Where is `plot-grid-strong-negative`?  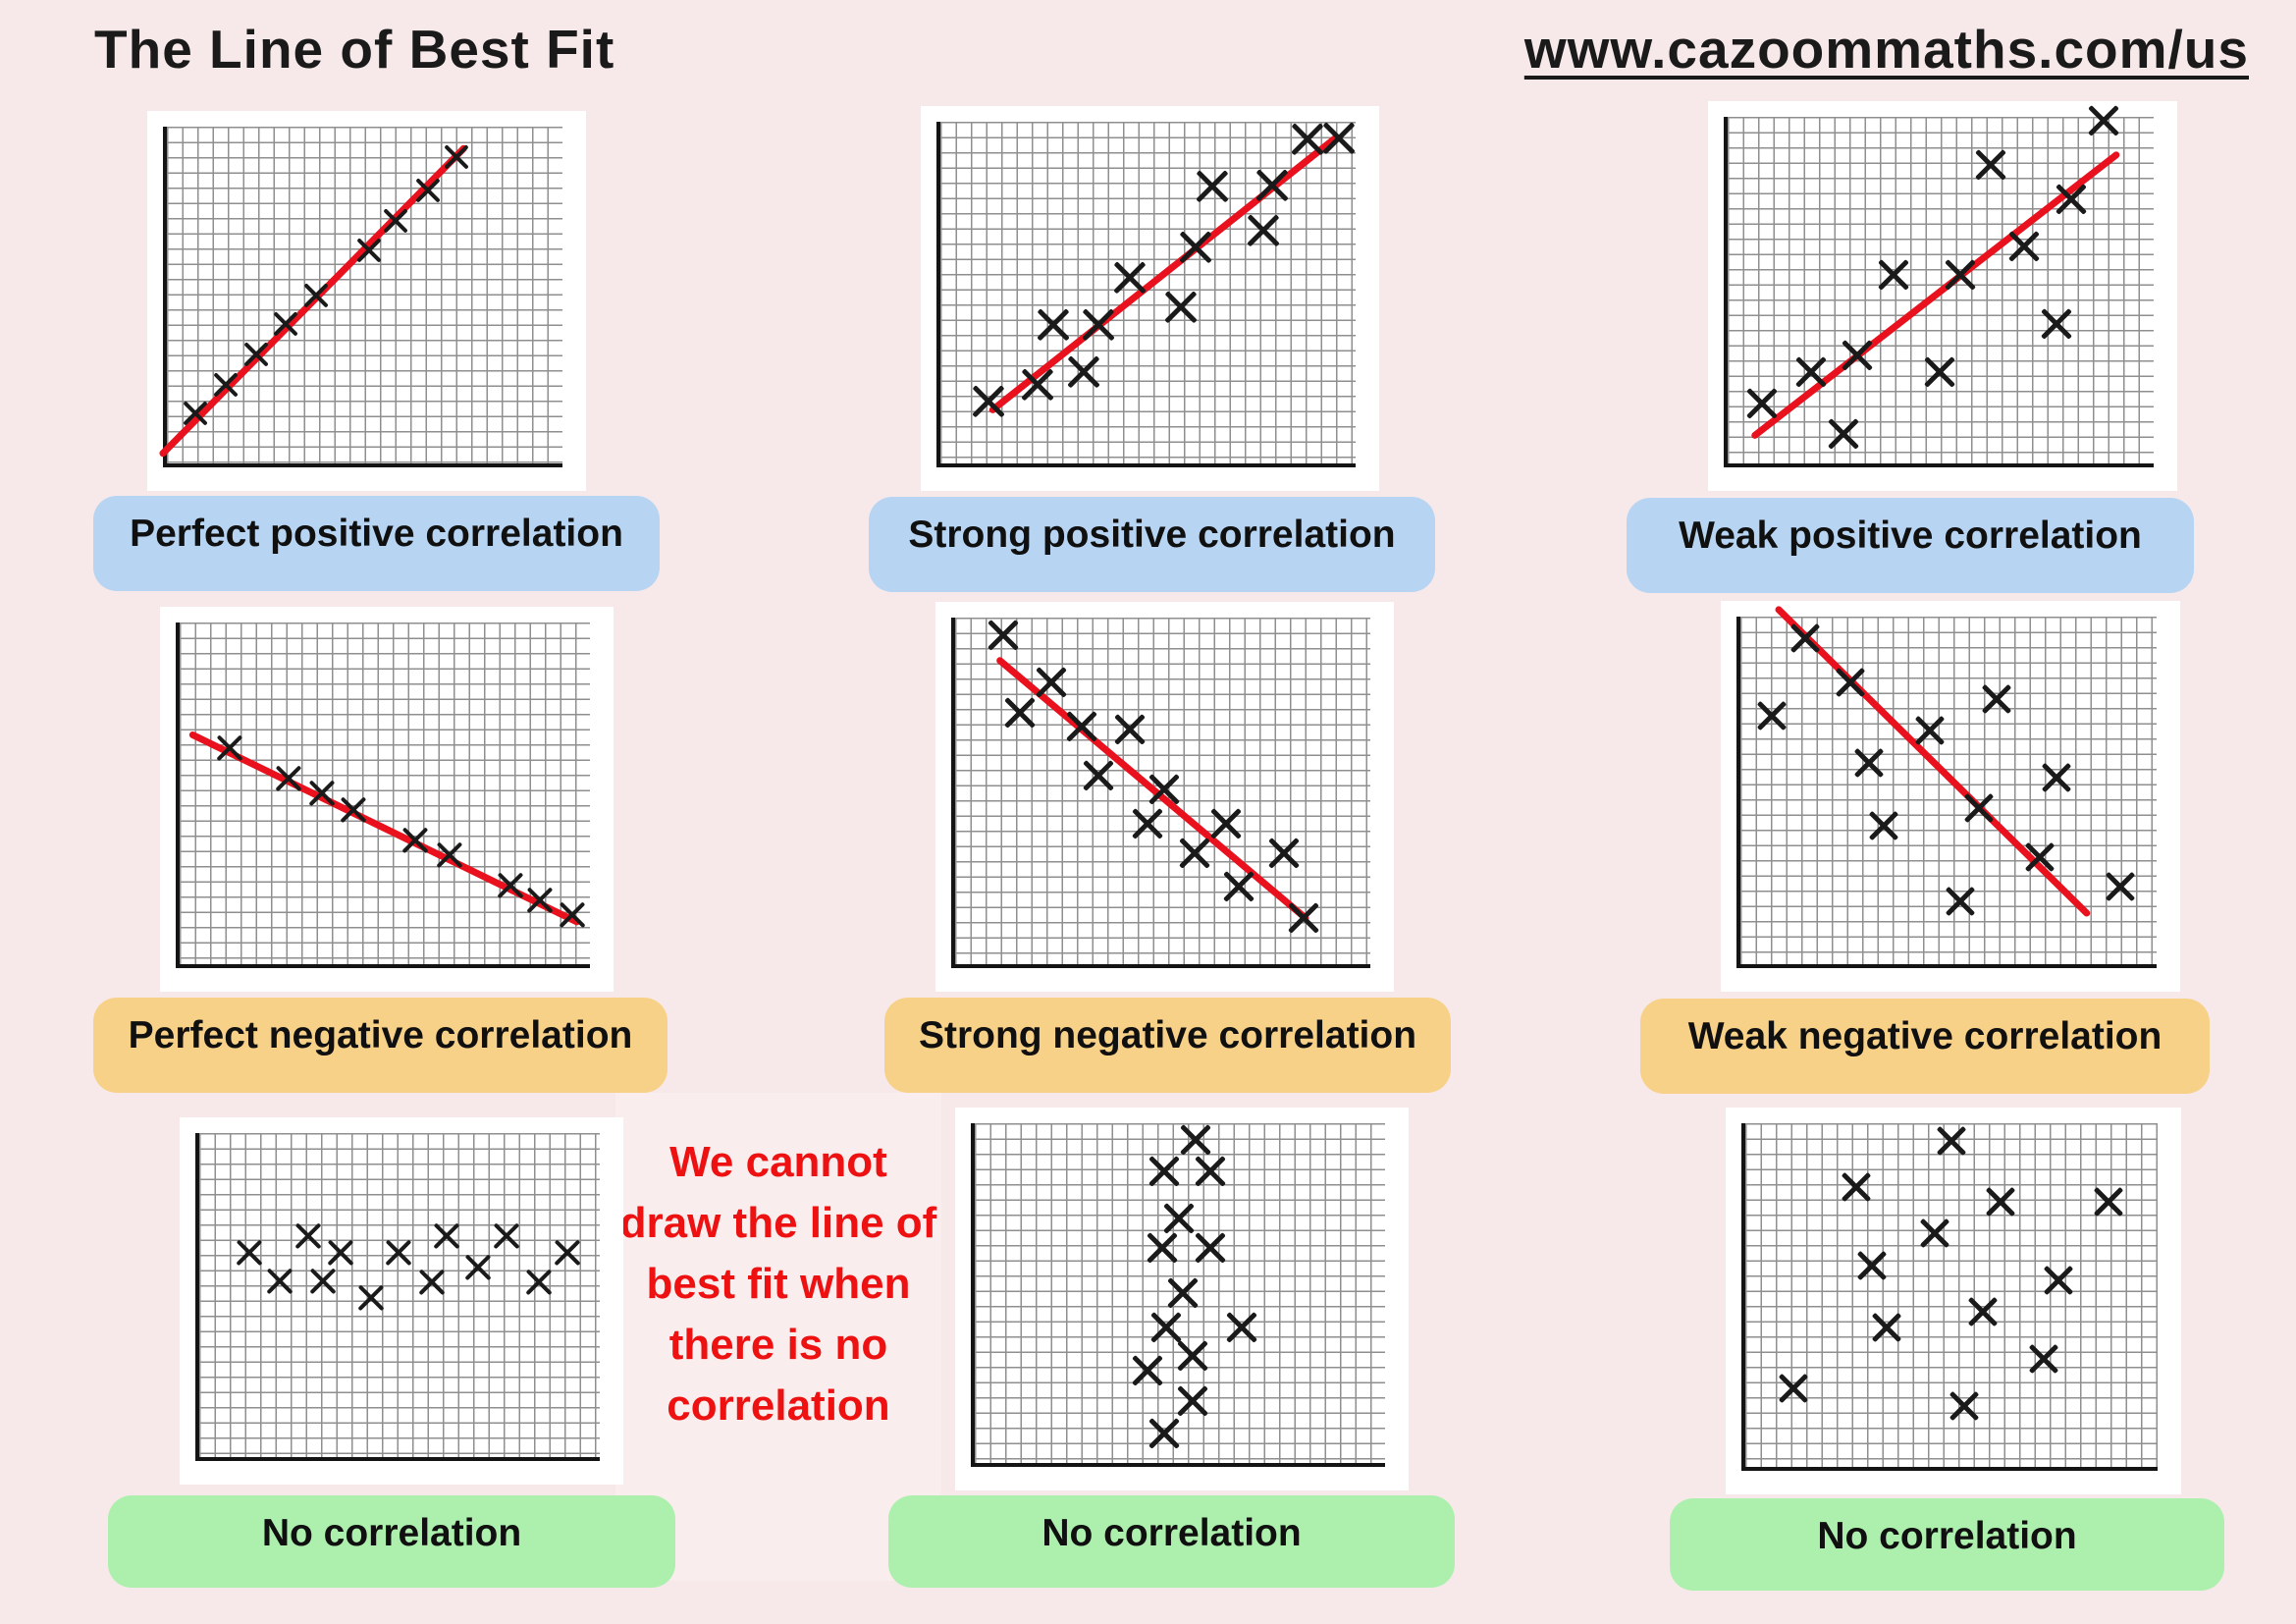 plot-grid-strong-negative is located at coordinates (1160, 793).